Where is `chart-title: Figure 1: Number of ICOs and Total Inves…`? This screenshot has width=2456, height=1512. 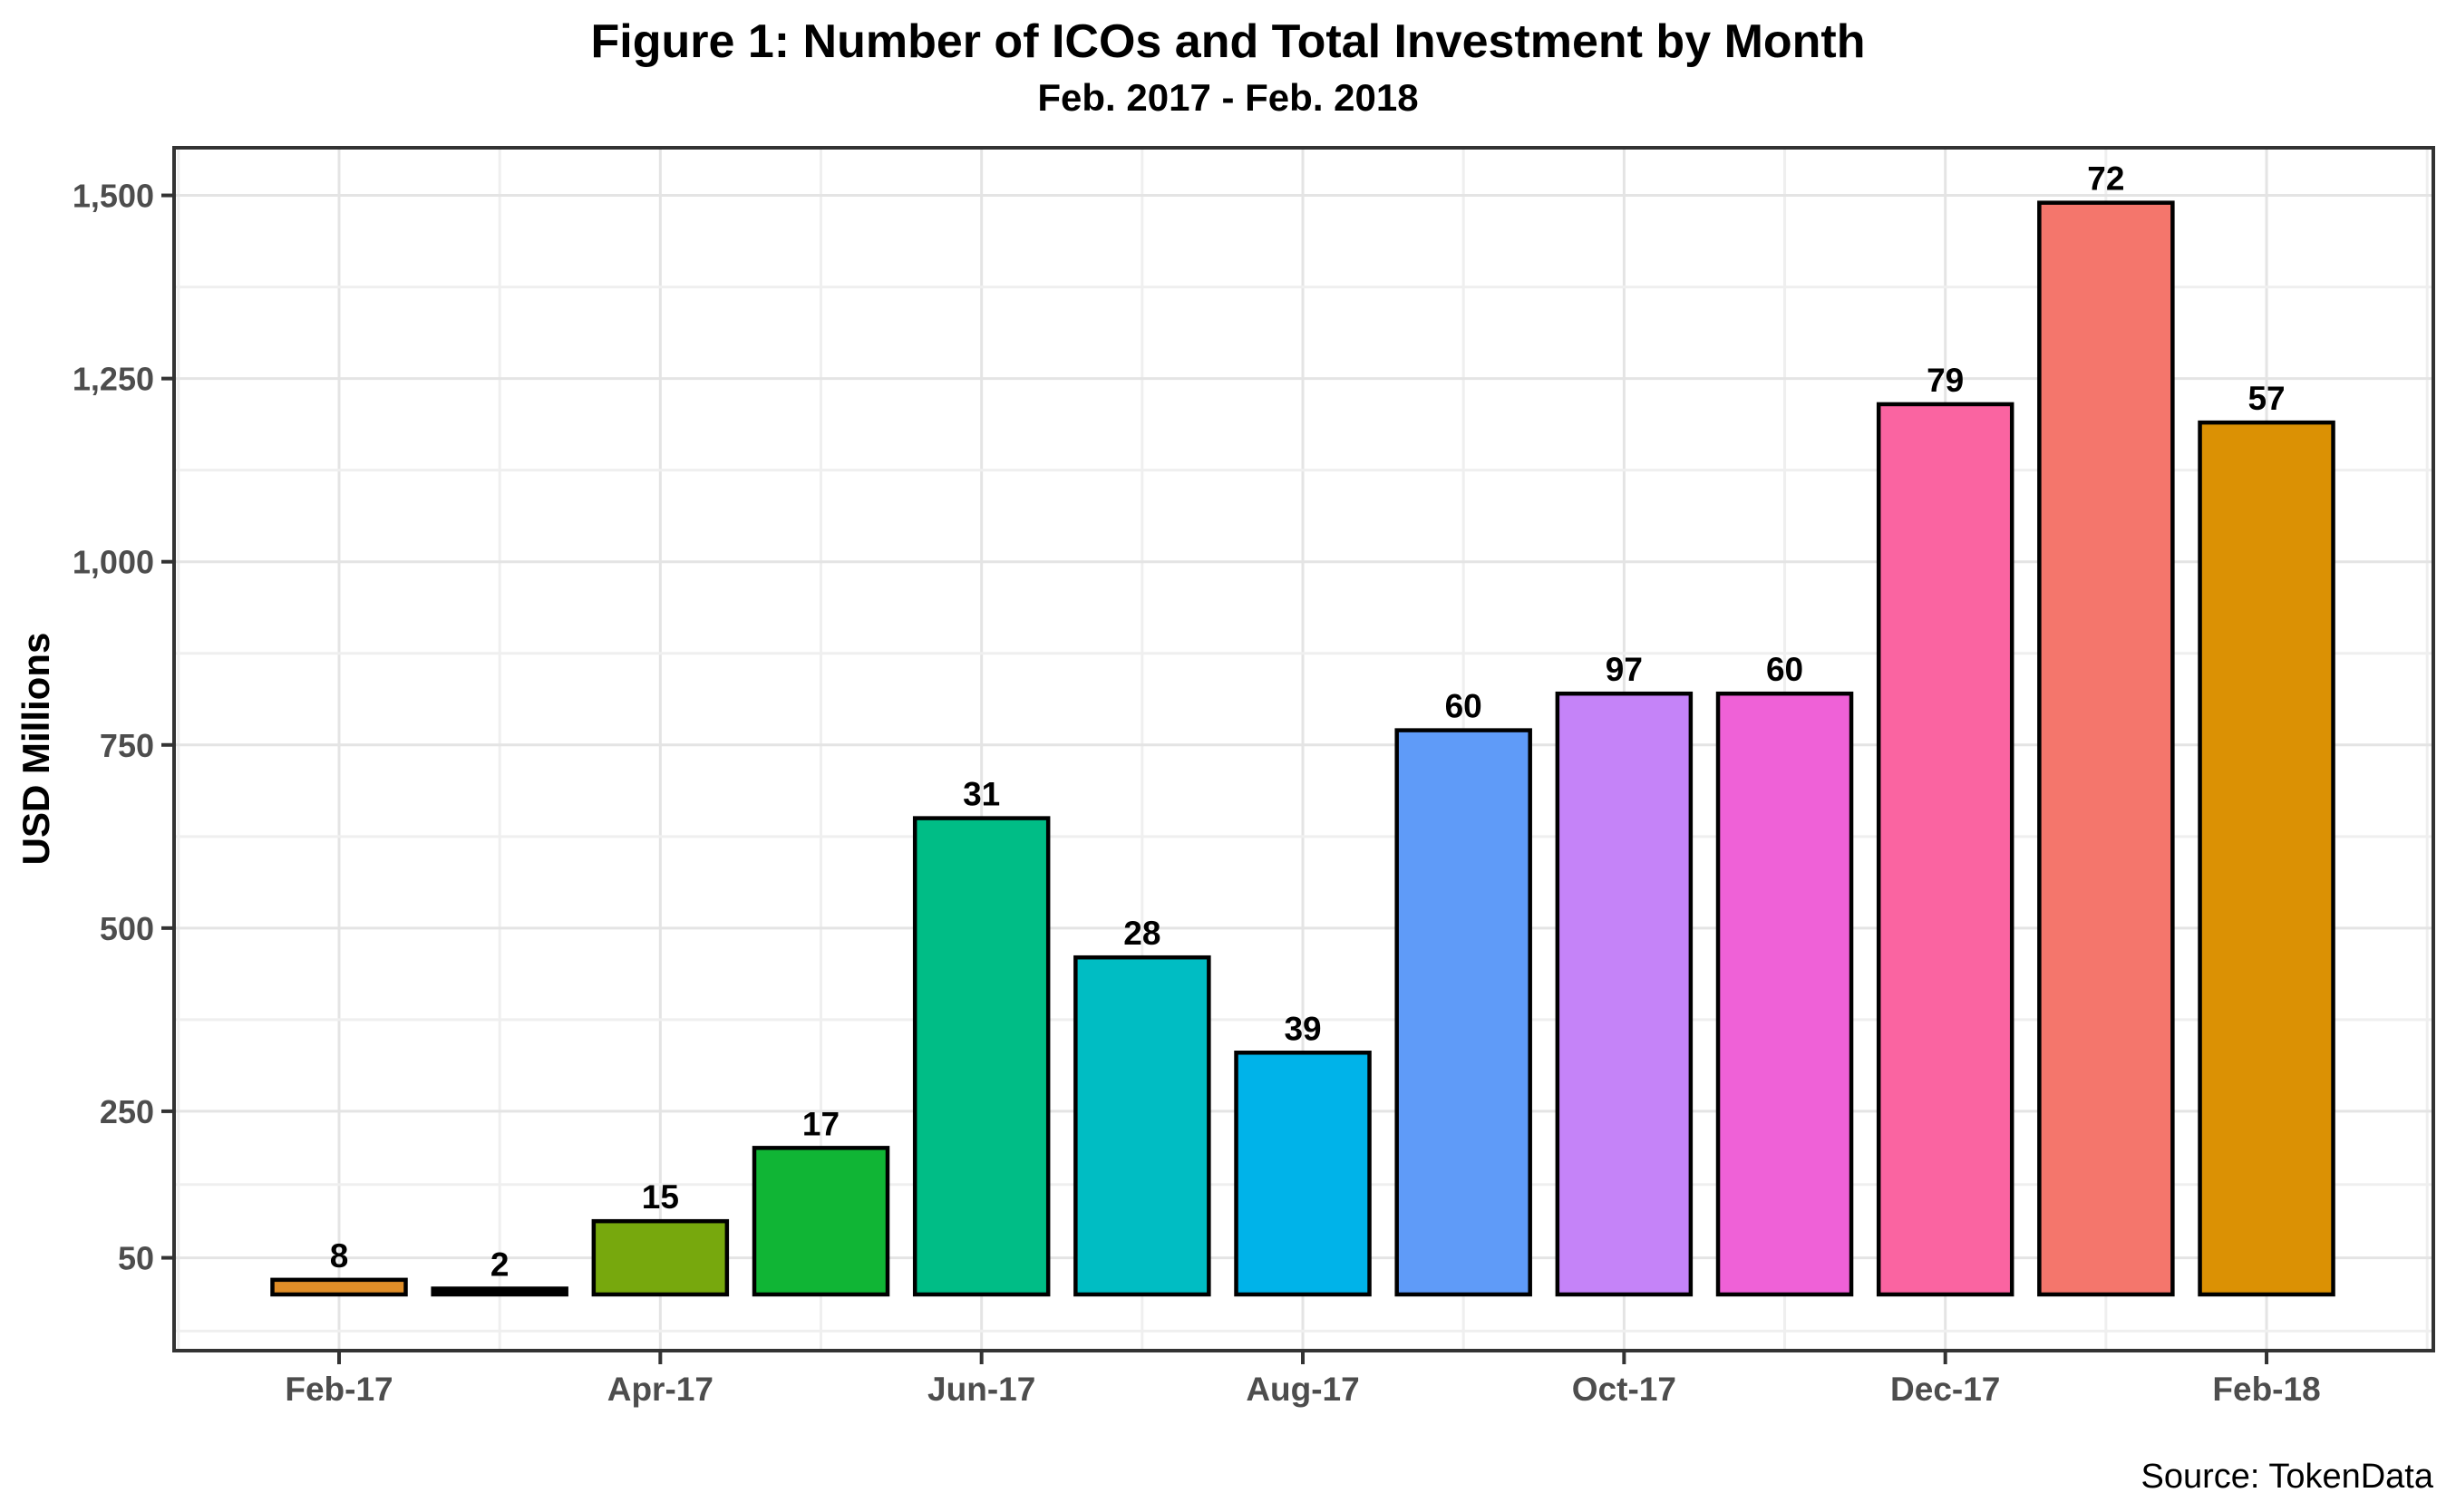 chart-title: Figure 1: Number of ICOs and Total Inves… is located at coordinates (1228, 41).